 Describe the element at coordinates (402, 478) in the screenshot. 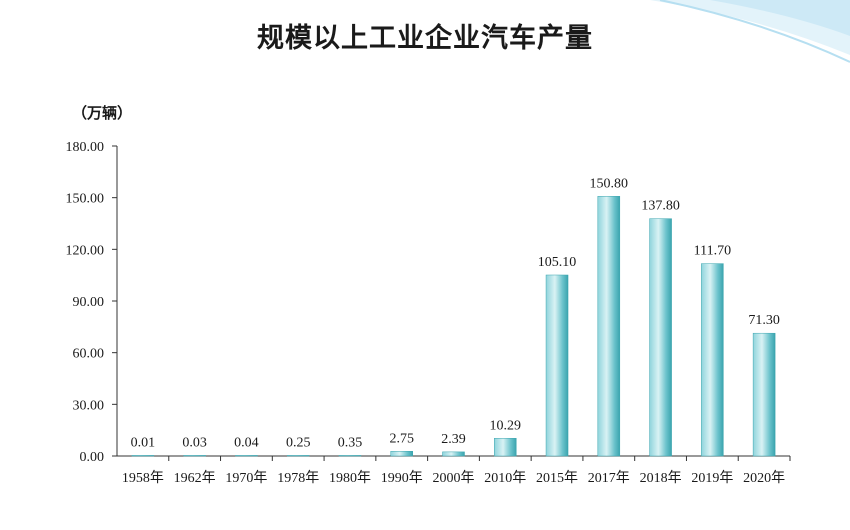

I see `x-tick-label: 1990年` at that location.